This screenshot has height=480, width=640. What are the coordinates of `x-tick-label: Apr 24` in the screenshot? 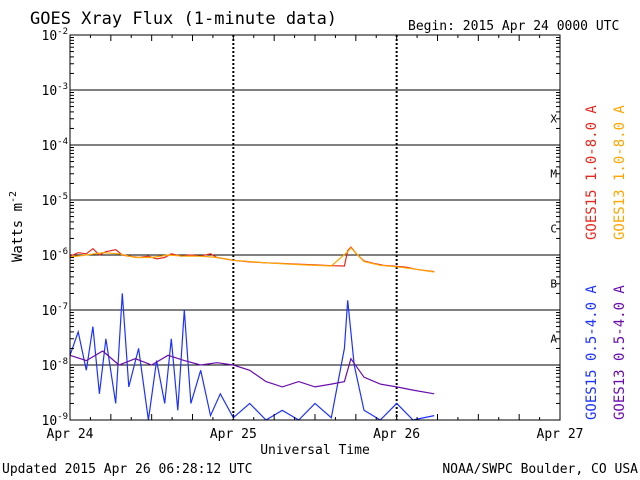 It's located at (70, 434).